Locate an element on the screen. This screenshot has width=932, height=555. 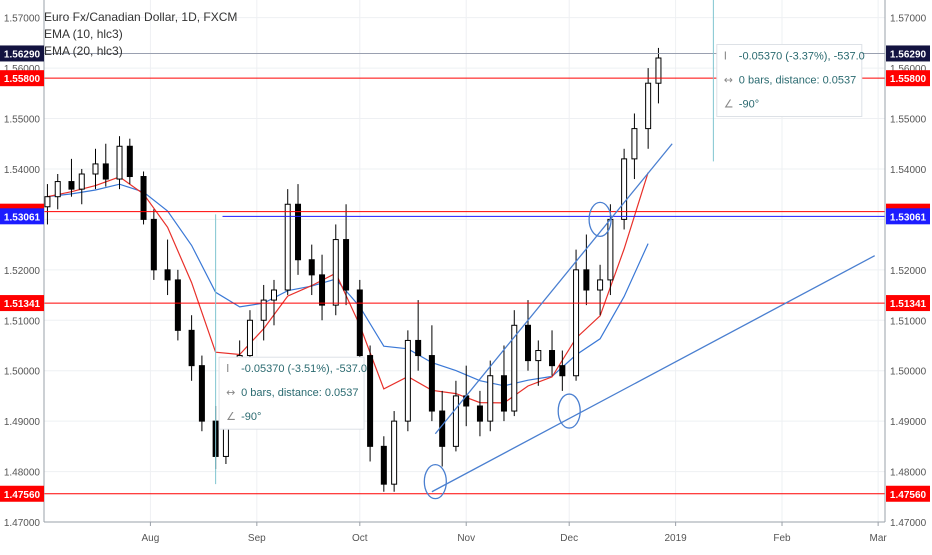
y-tick-right-7: 1.50000 is located at coordinates (908, 372).